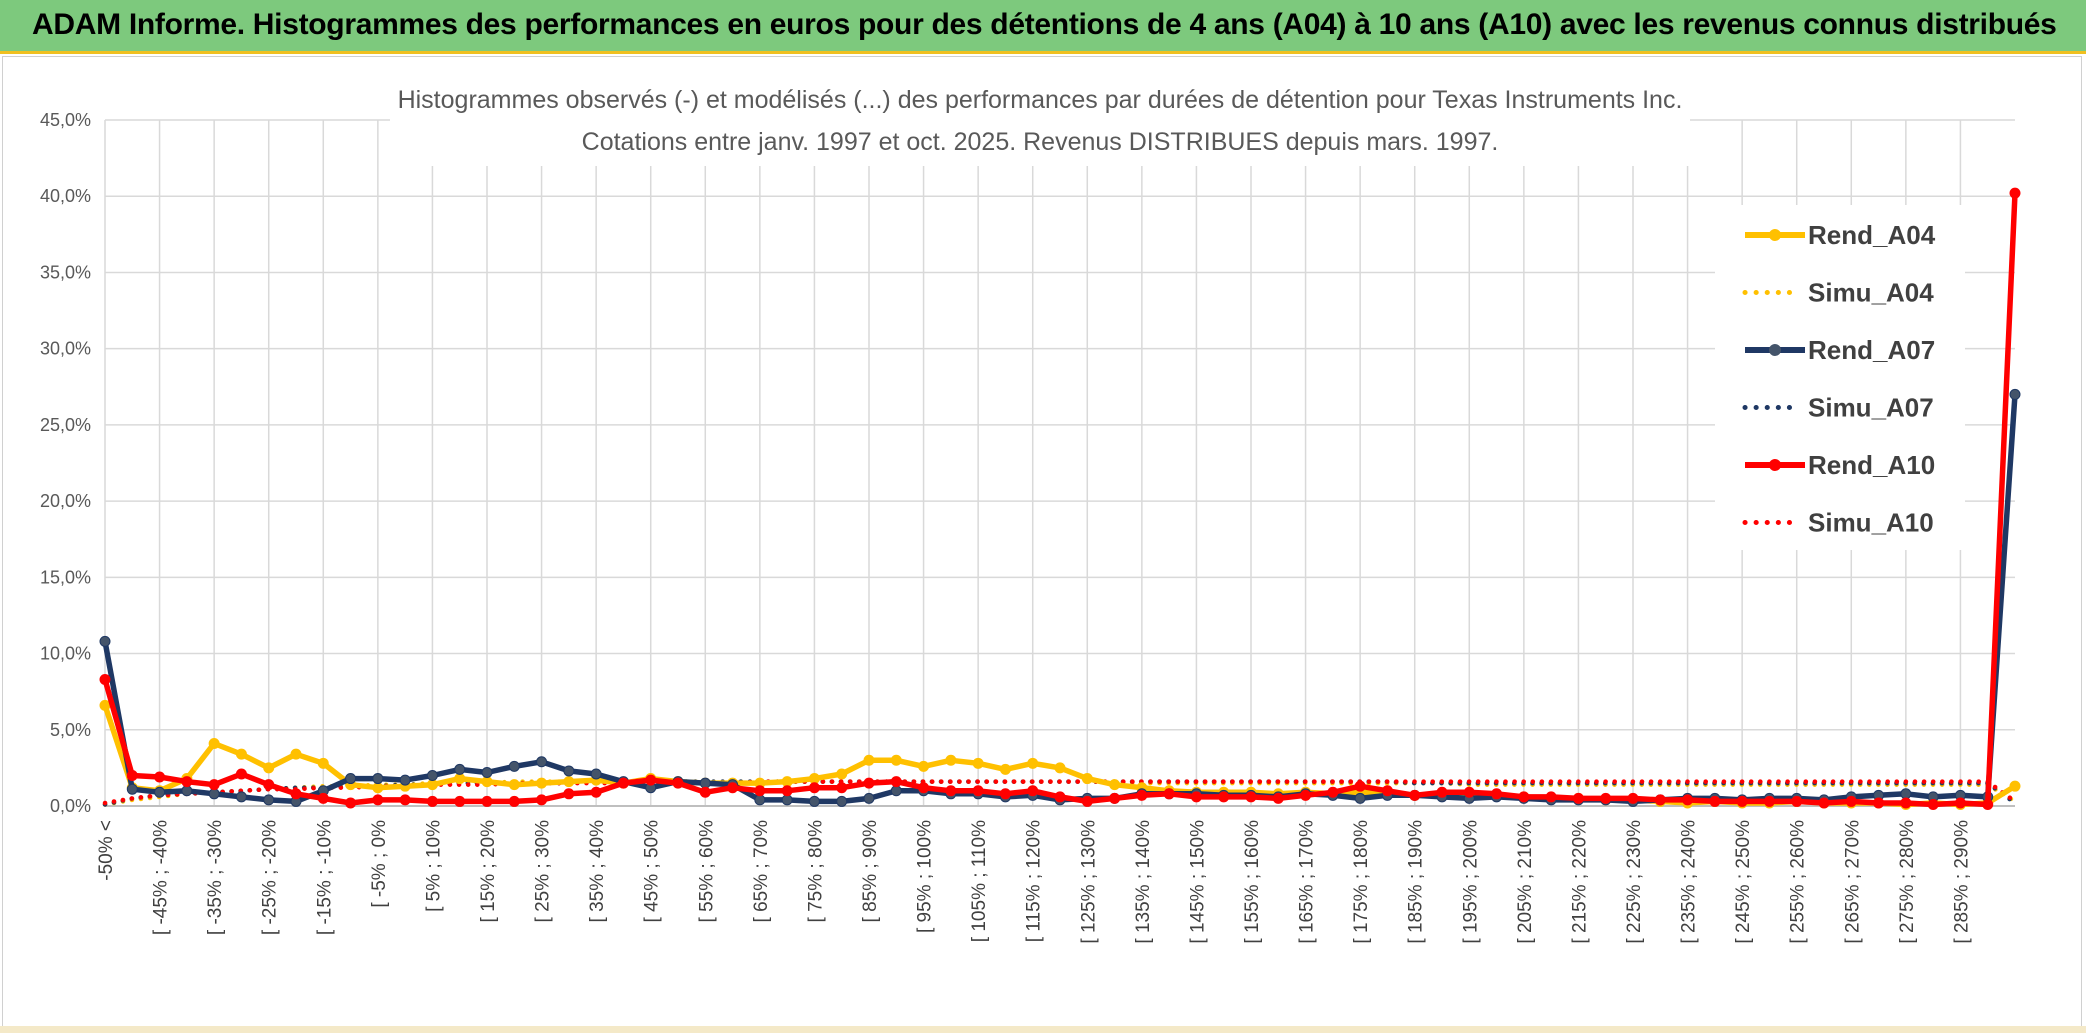  Describe the element at coordinates (106, 850) in the screenshot. I see `x-tick-label: -50% <` at that location.